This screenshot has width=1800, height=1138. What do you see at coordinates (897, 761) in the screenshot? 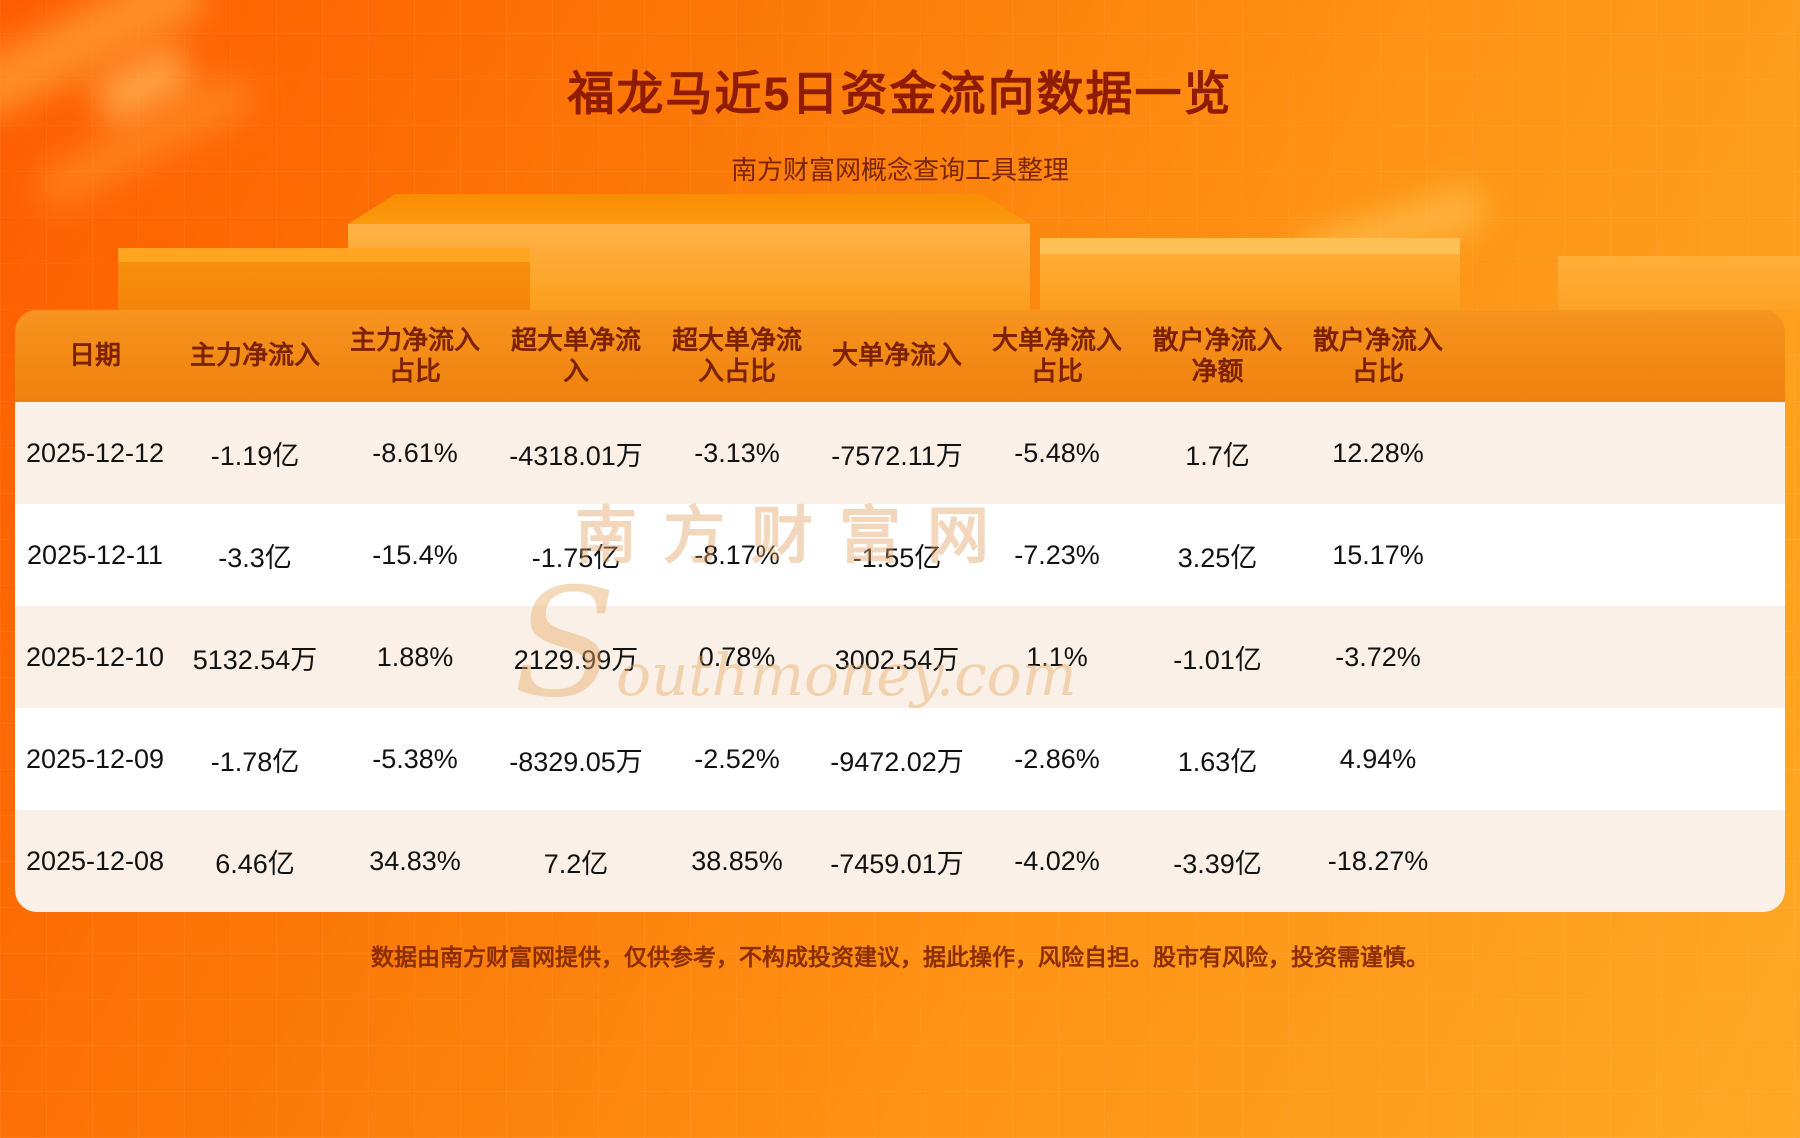
I see `table-cell: -9472.02万` at bounding box center [897, 761].